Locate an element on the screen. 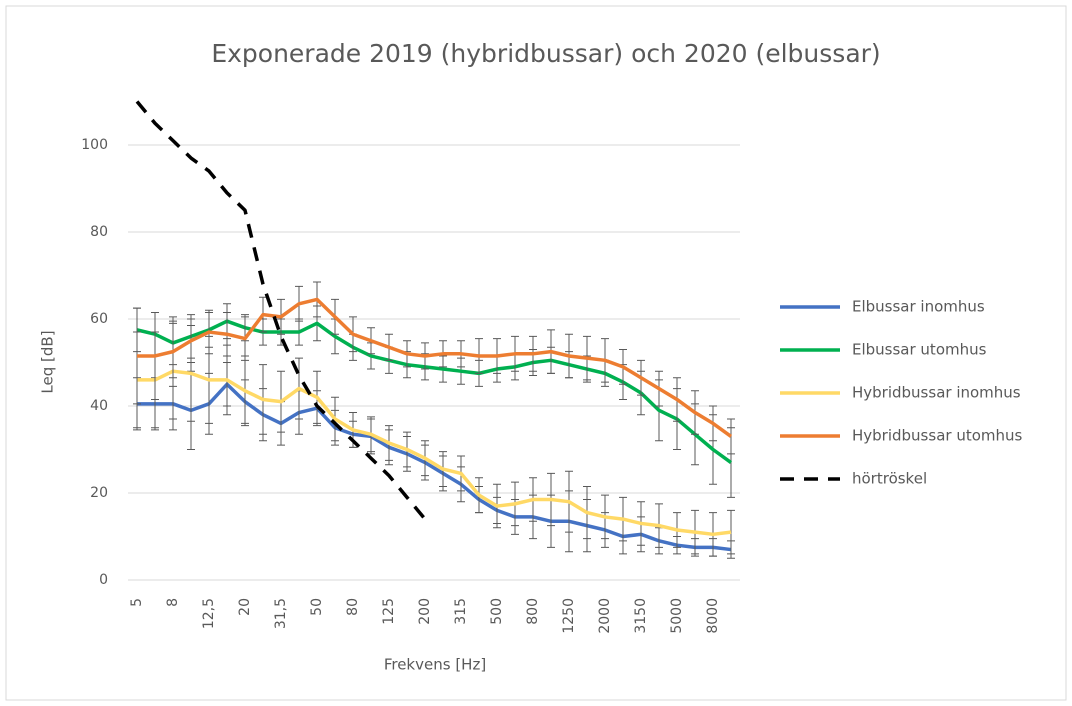  legend-label: Elbussar inomhus is located at coordinates (918, 307).